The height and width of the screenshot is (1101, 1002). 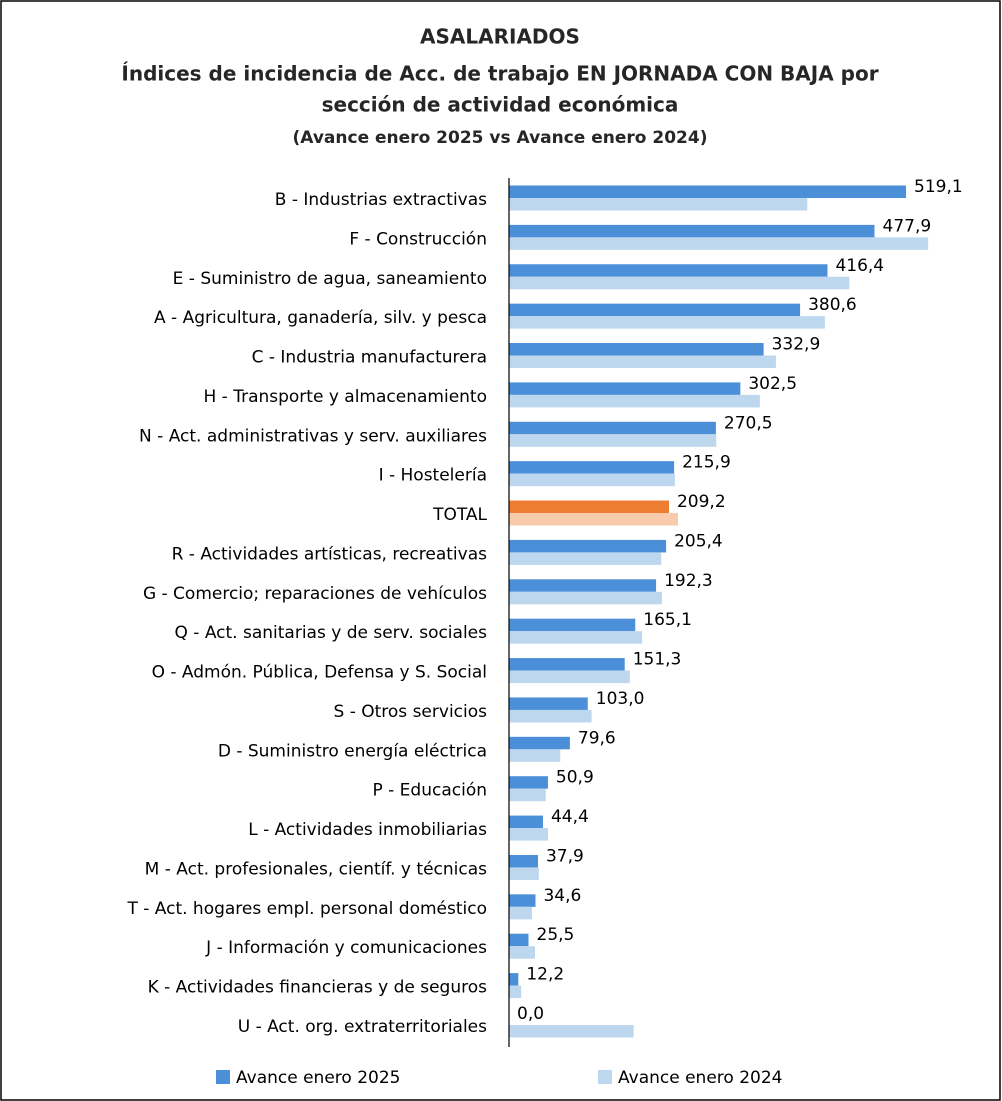 What do you see at coordinates (346, 948) in the screenshot?
I see `category-label: J - Información y comunicaciones` at bounding box center [346, 948].